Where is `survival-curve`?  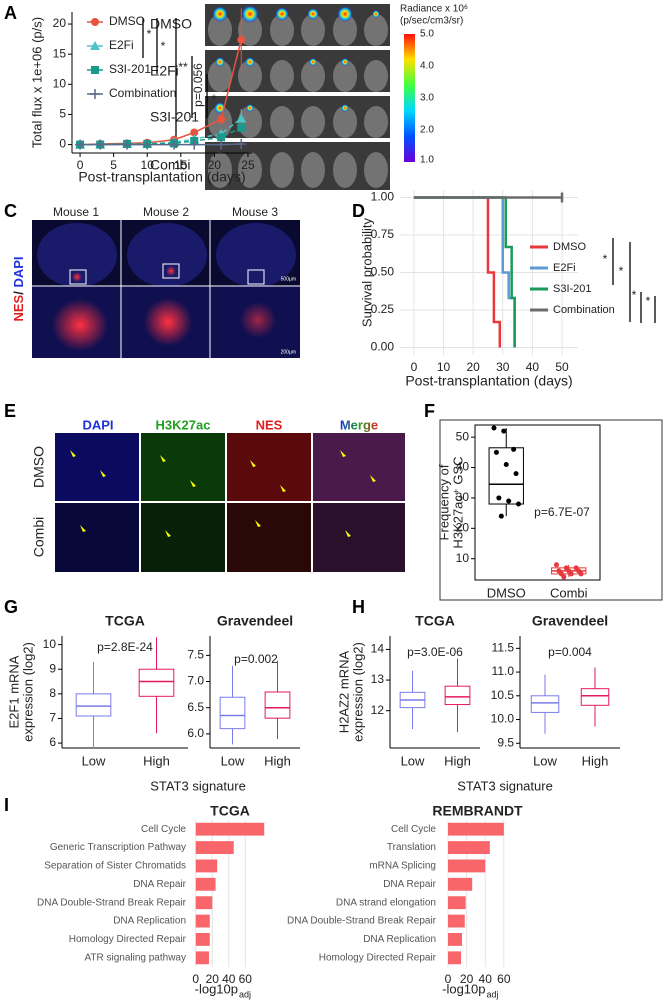 survival-curve is located at coordinates (488, 197).